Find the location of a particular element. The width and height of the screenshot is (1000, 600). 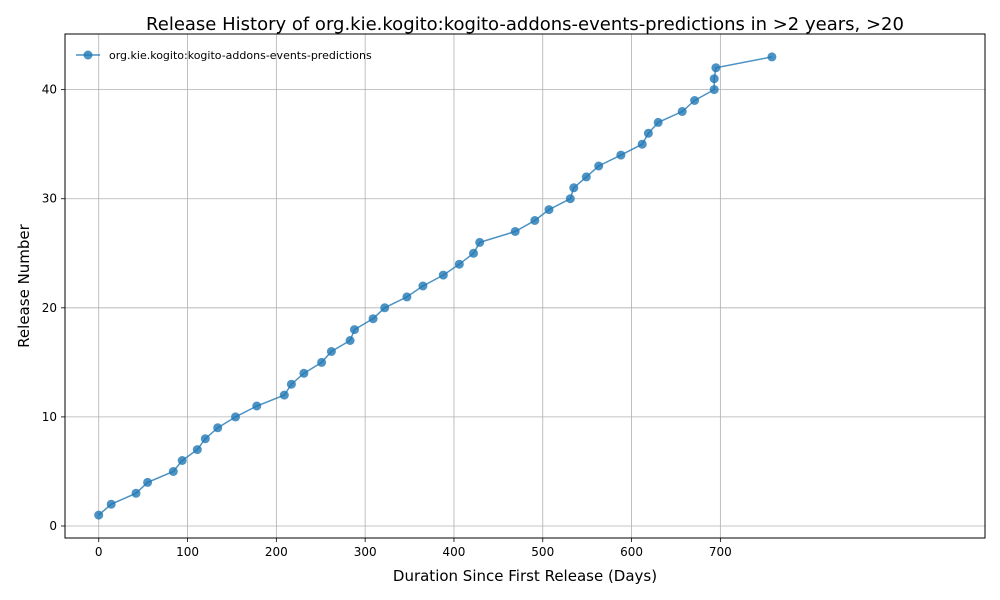

y-tick-label: 40 is located at coordinates (49, 90).